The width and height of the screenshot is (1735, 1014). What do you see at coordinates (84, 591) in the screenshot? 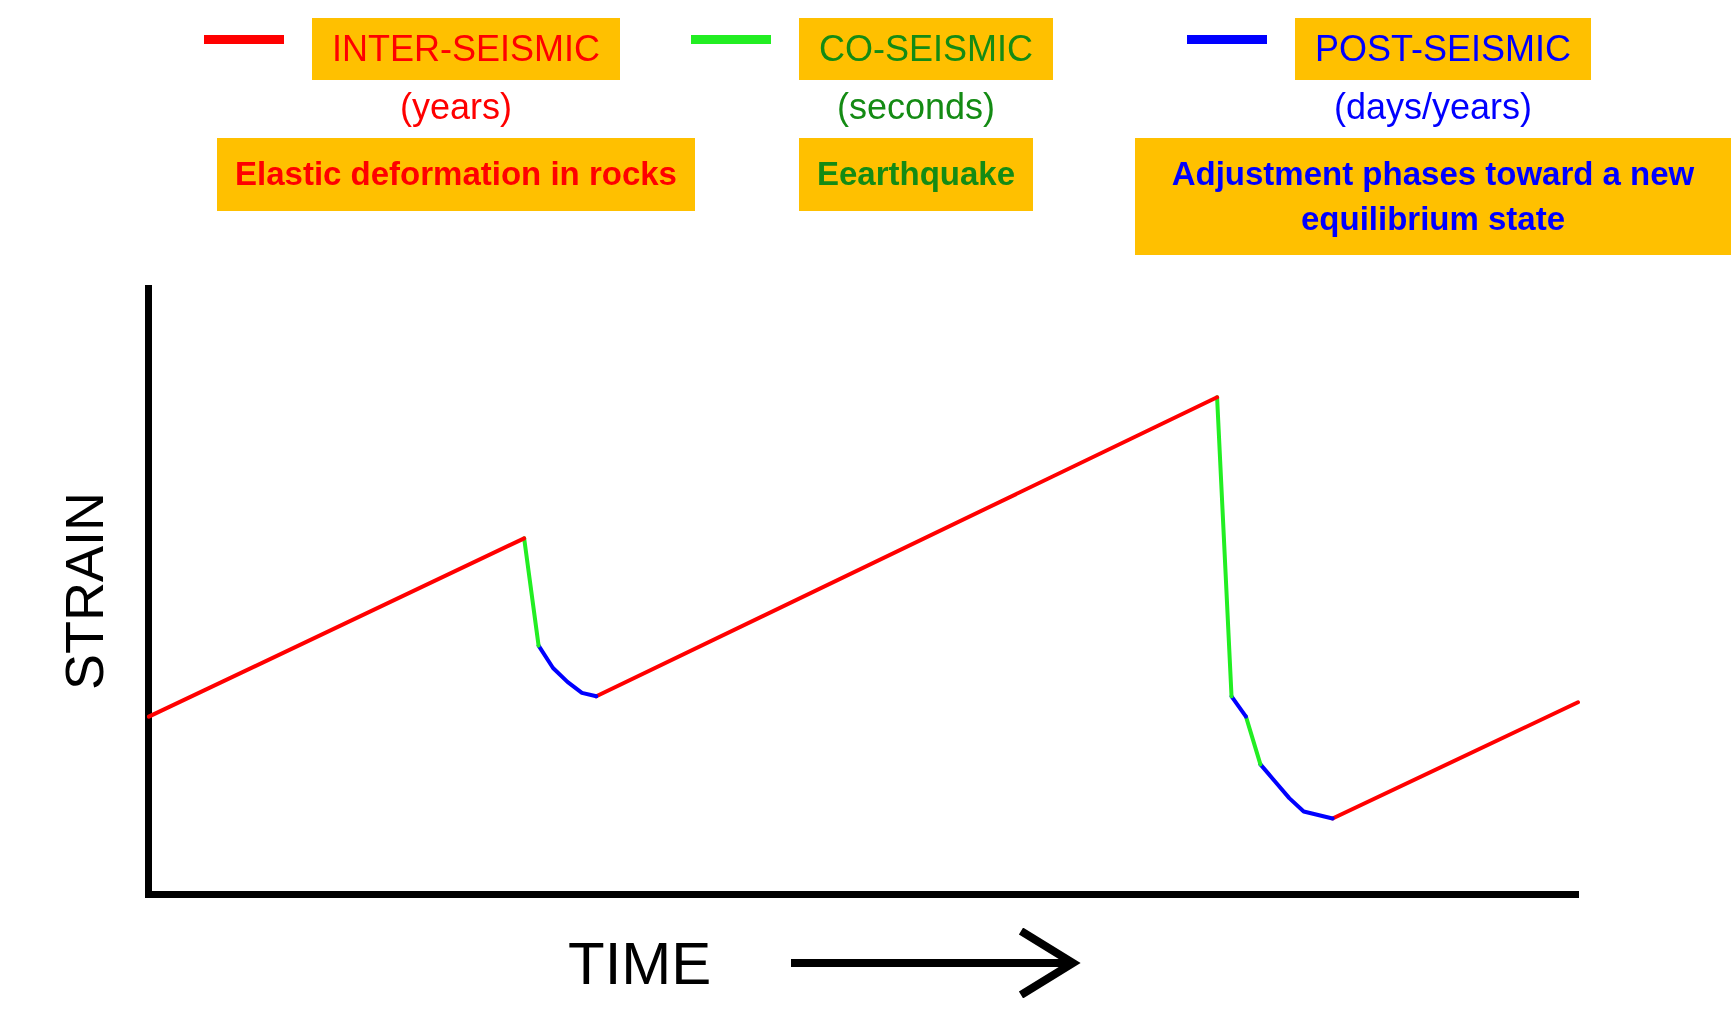
I see `y-axis-title: STRAIN` at bounding box center [84, 591].